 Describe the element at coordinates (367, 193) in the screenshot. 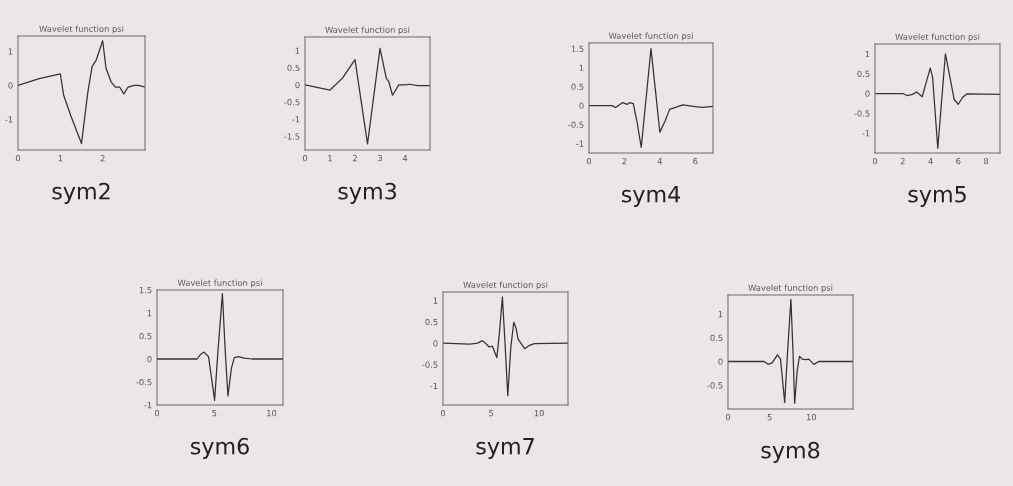

I see `x-axis-title: sym3` at that location.